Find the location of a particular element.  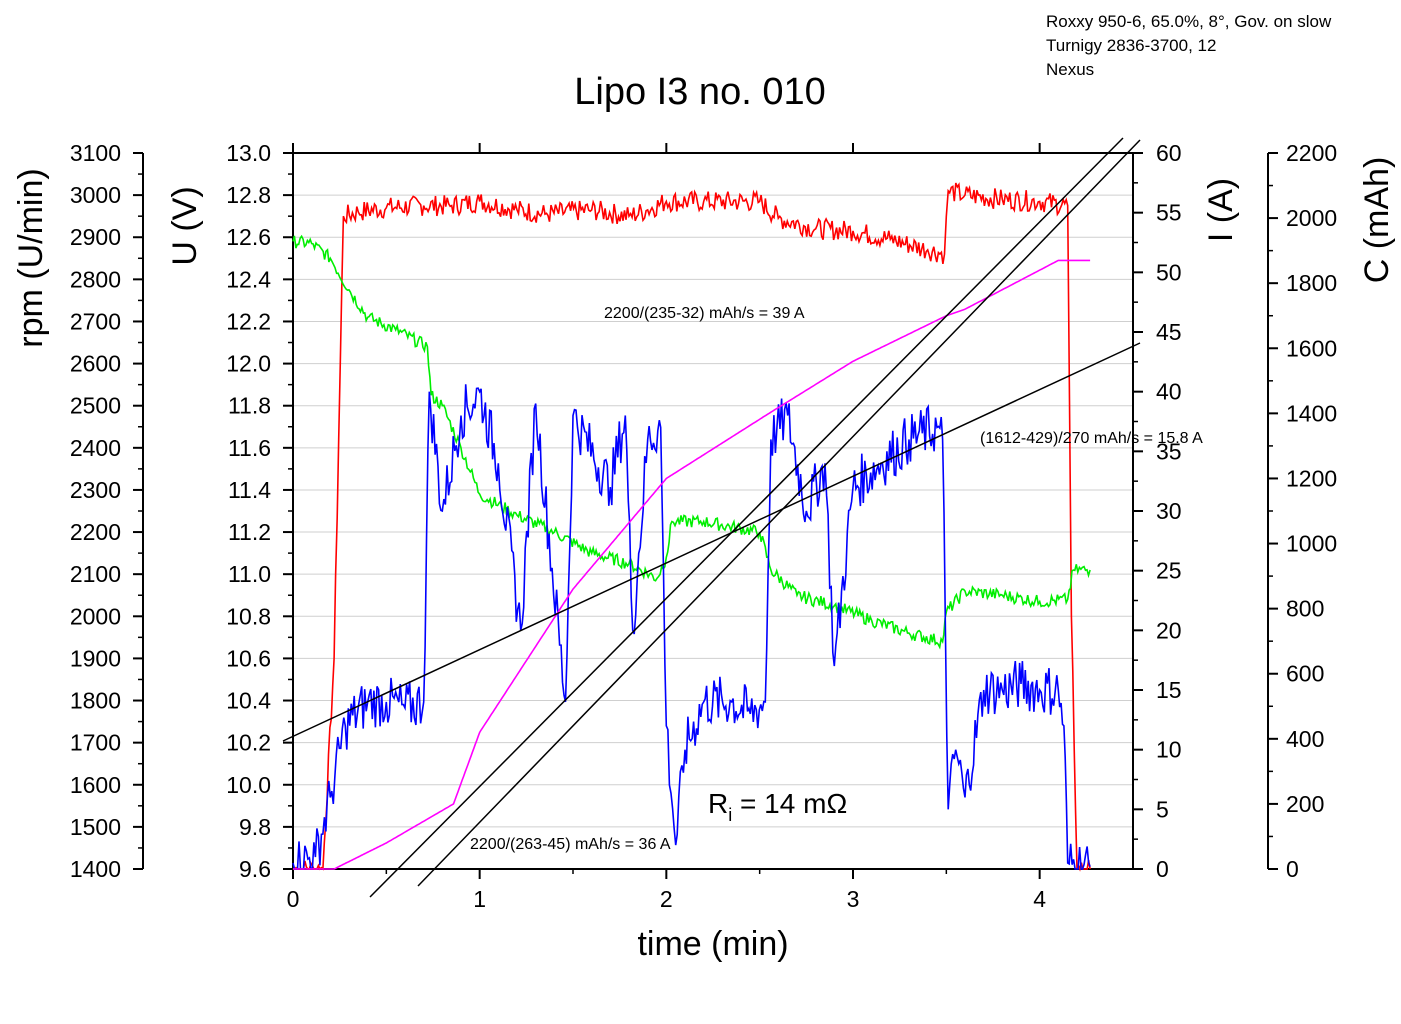

internal-resistance-label: Ri = 14 mΩ is located at coordinates (777, 806).